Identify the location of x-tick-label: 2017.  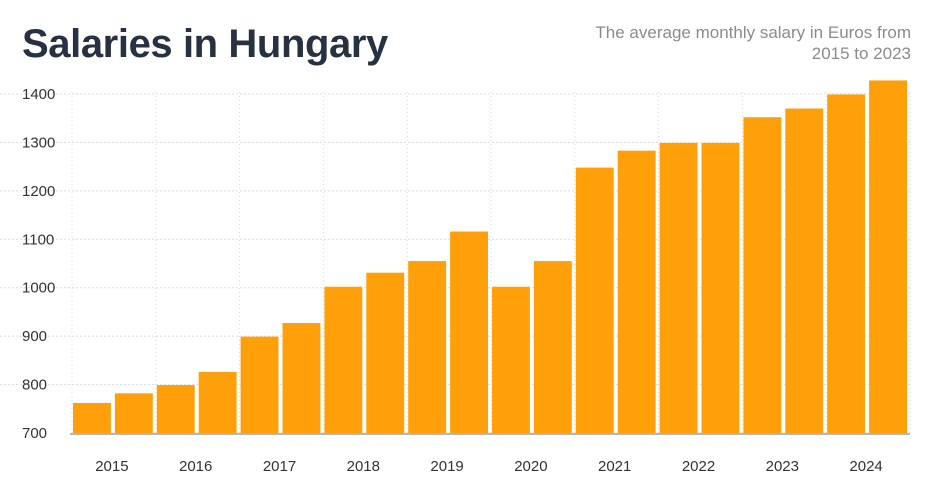
(279, 466).